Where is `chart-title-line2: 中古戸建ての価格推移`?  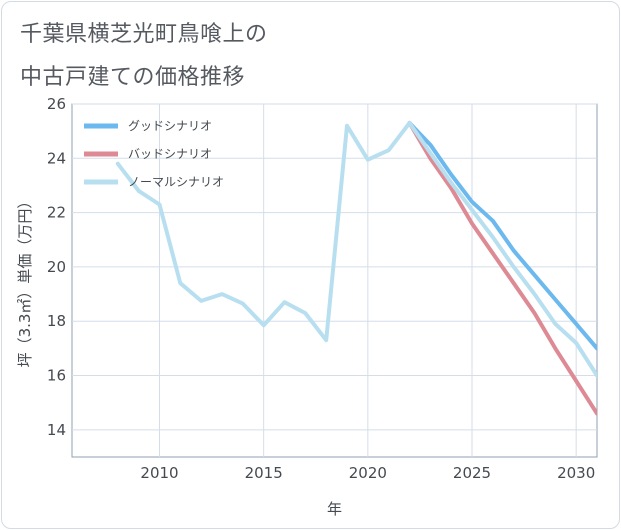
chart-title-line2: 中古戸建ての価格推移 is located at coordinates (133, 77).